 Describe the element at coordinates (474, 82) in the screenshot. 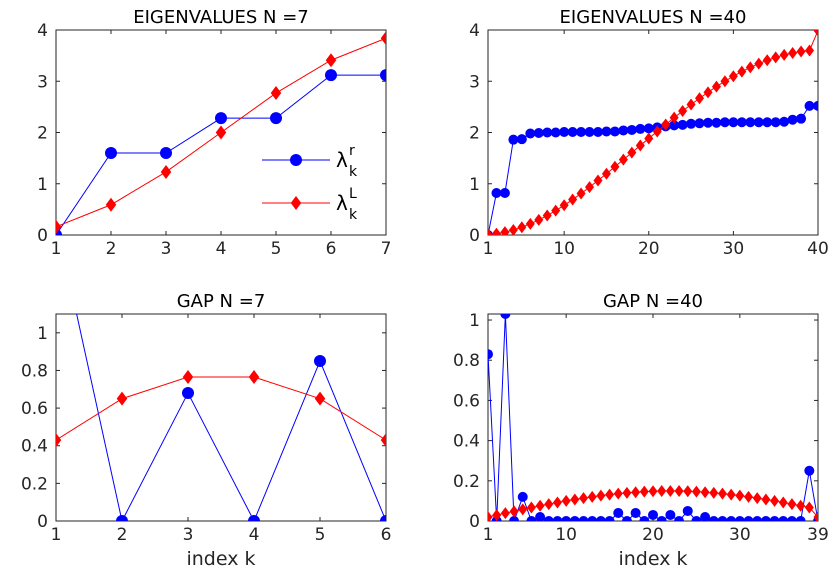

I see `y-tick-label: 3` at that location.